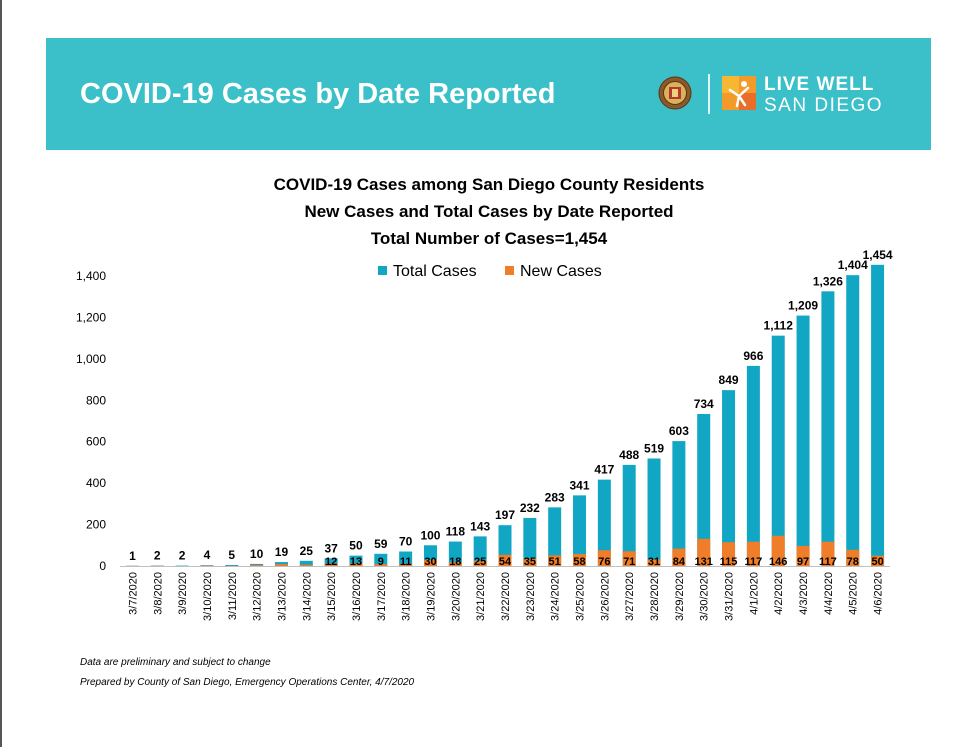 The image size is (970, 747). Describe the element at coordinates (157, 556) in the screenshot. I see `total-cases-label: 2` at that location.